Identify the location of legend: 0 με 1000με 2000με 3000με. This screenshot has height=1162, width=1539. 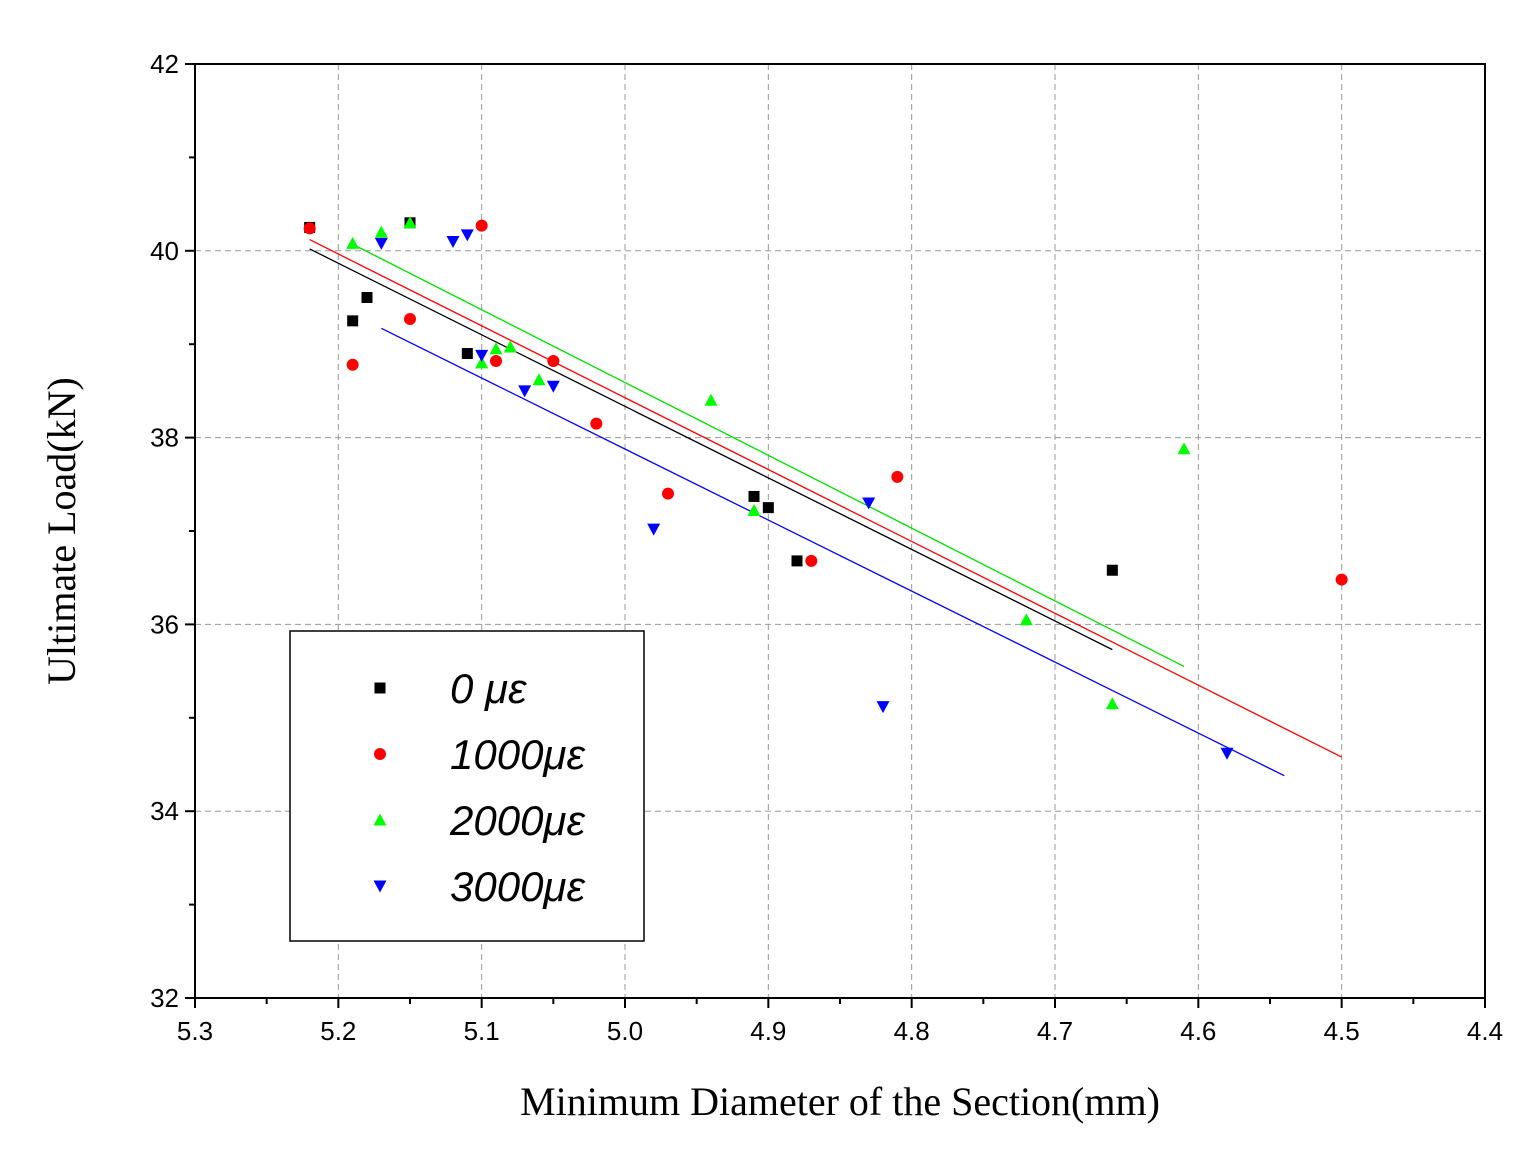
(467, 786).